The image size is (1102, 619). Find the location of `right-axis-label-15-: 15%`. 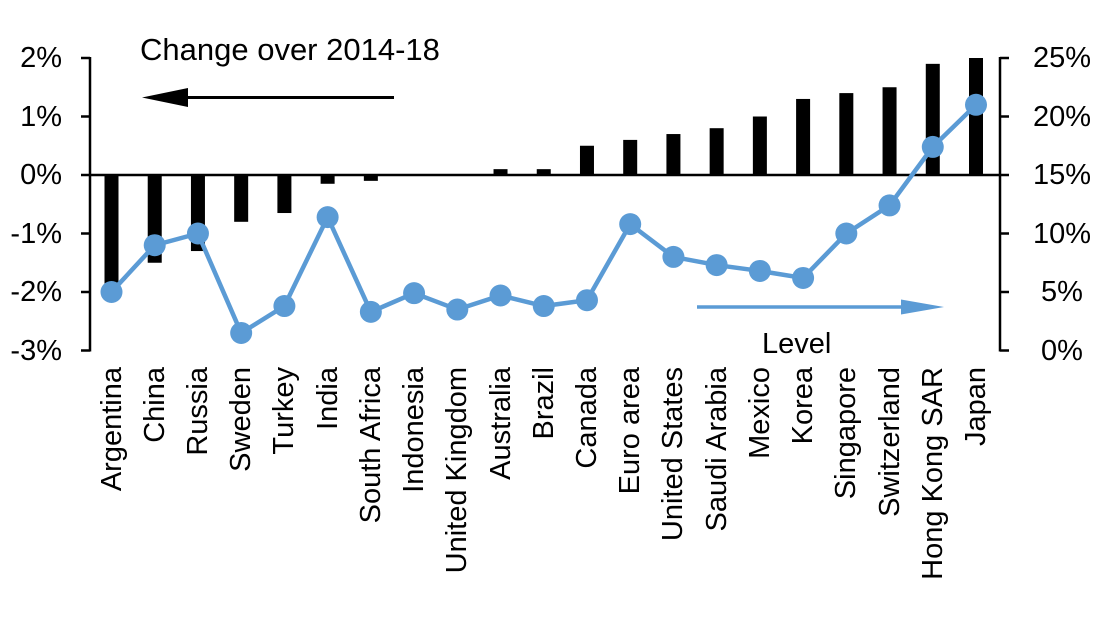

right-axis-label-15-: 15% is located at coordinates (1062, 175).